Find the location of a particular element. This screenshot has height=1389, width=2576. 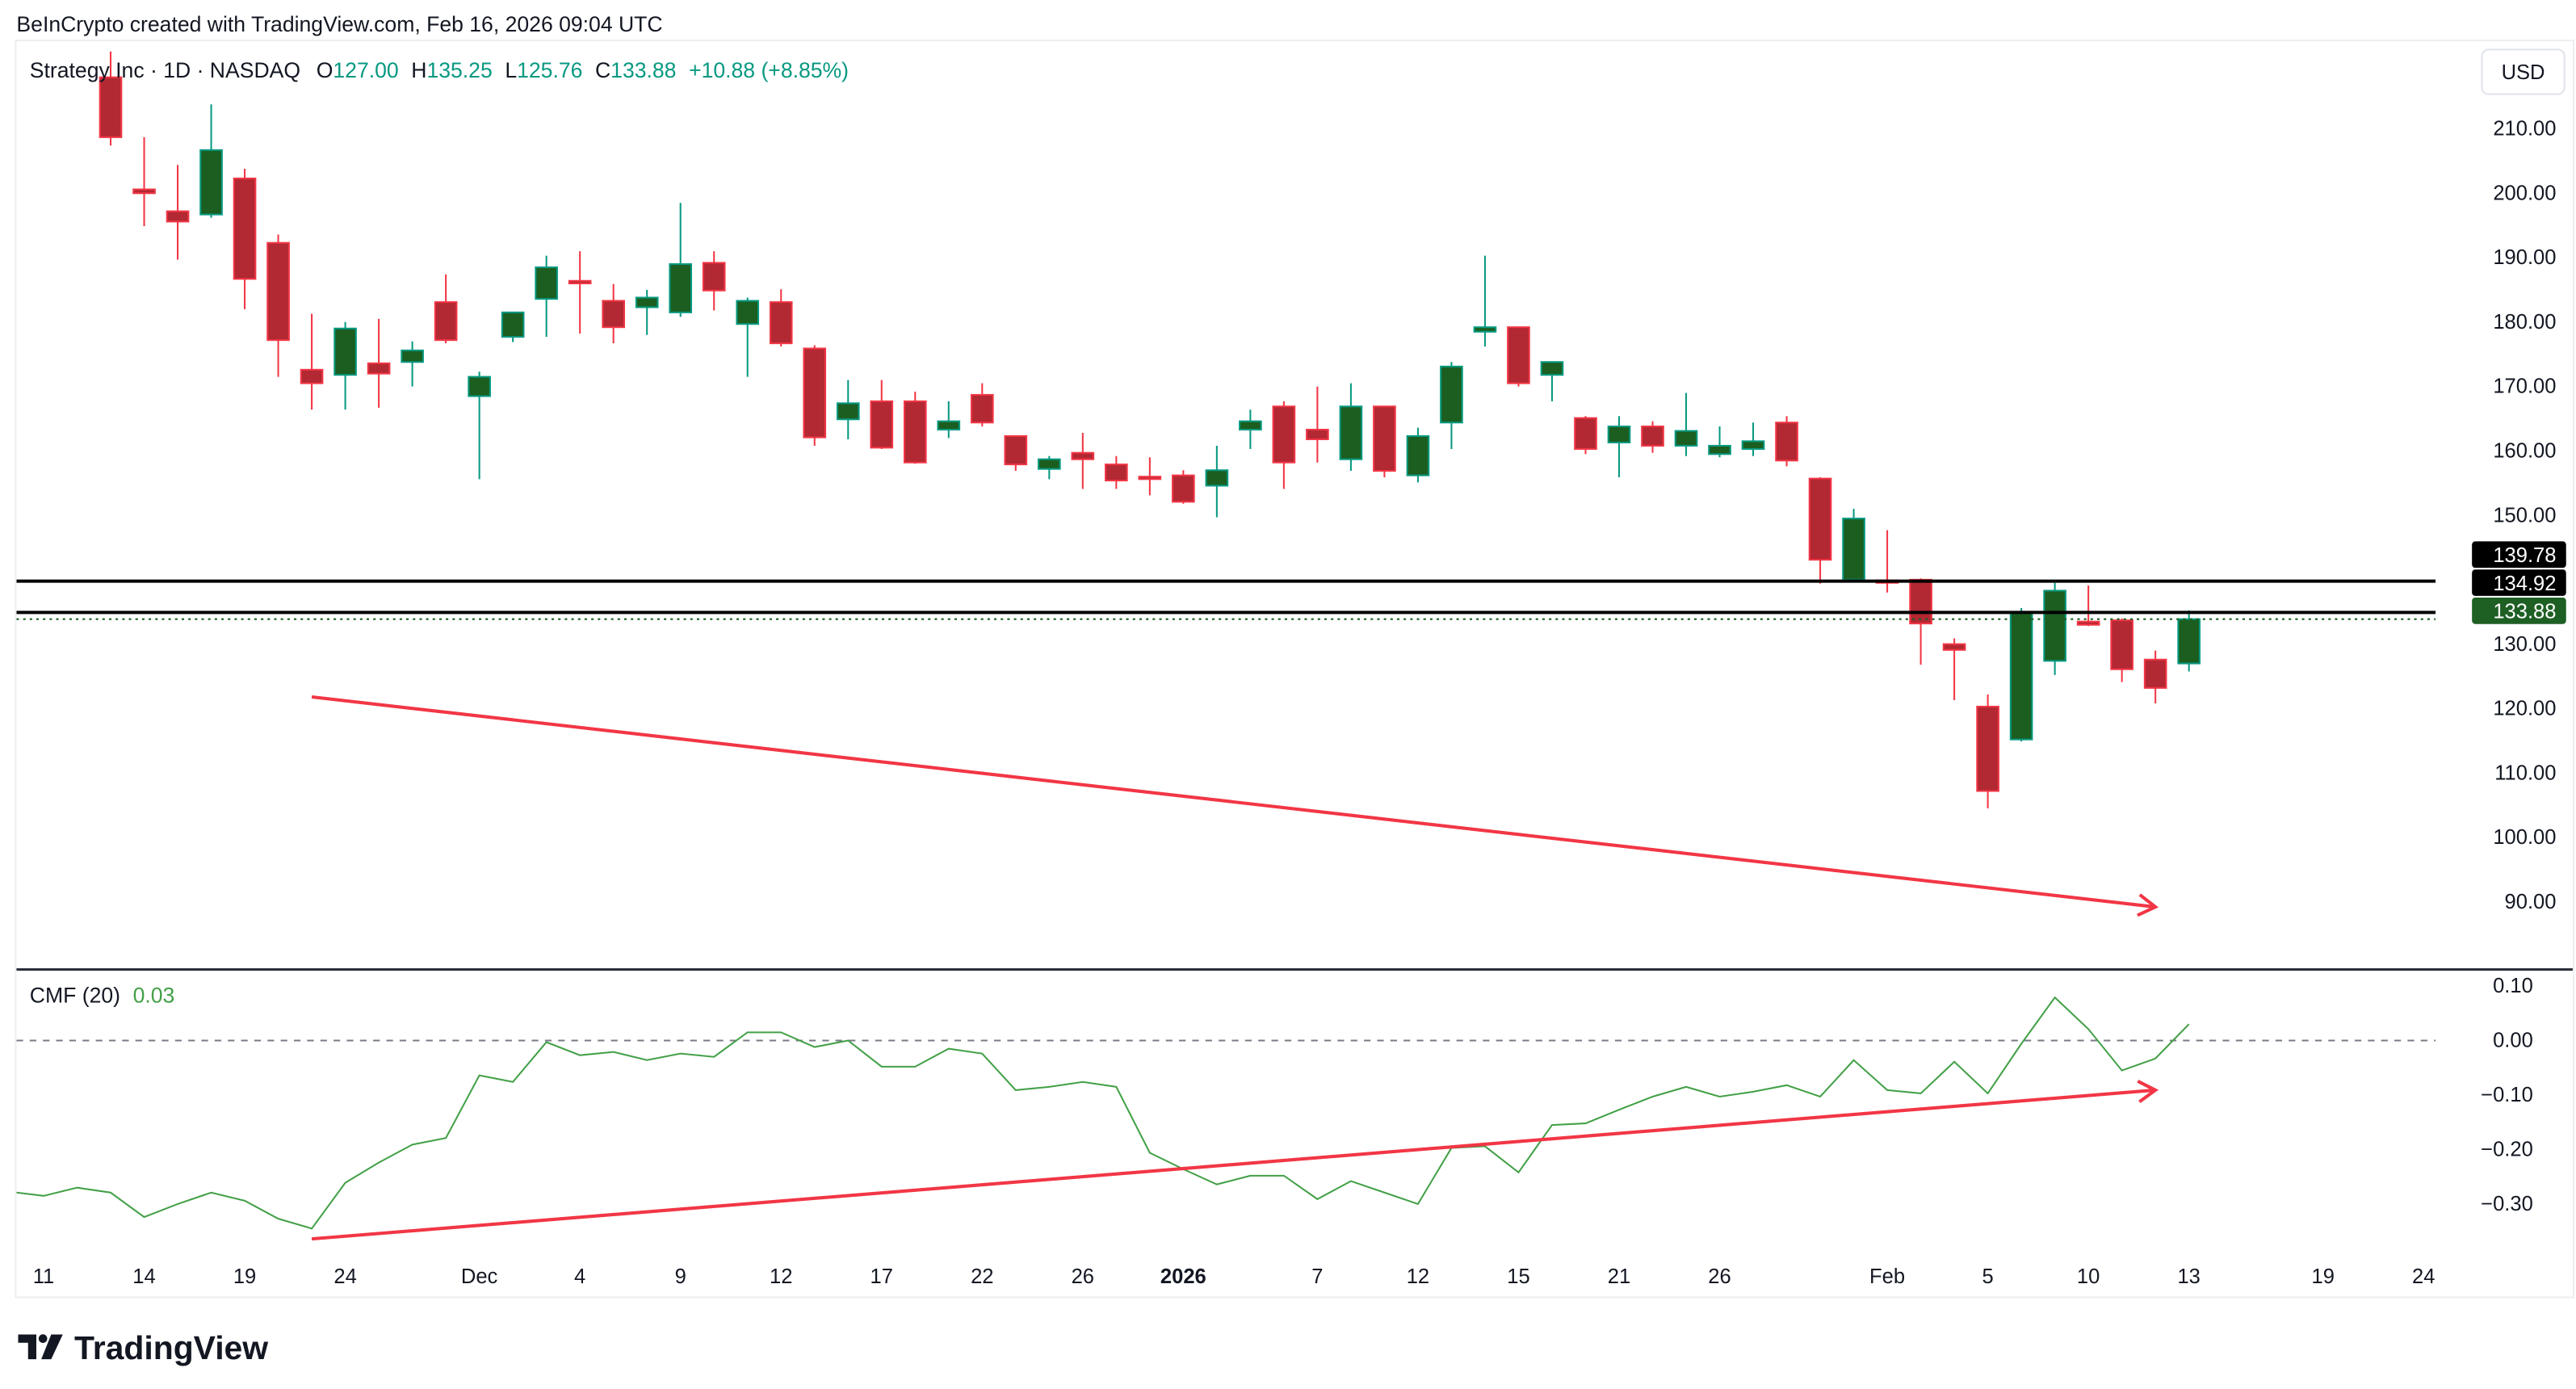

time-tick-label: 12 is located at coordinates (781, 1276).